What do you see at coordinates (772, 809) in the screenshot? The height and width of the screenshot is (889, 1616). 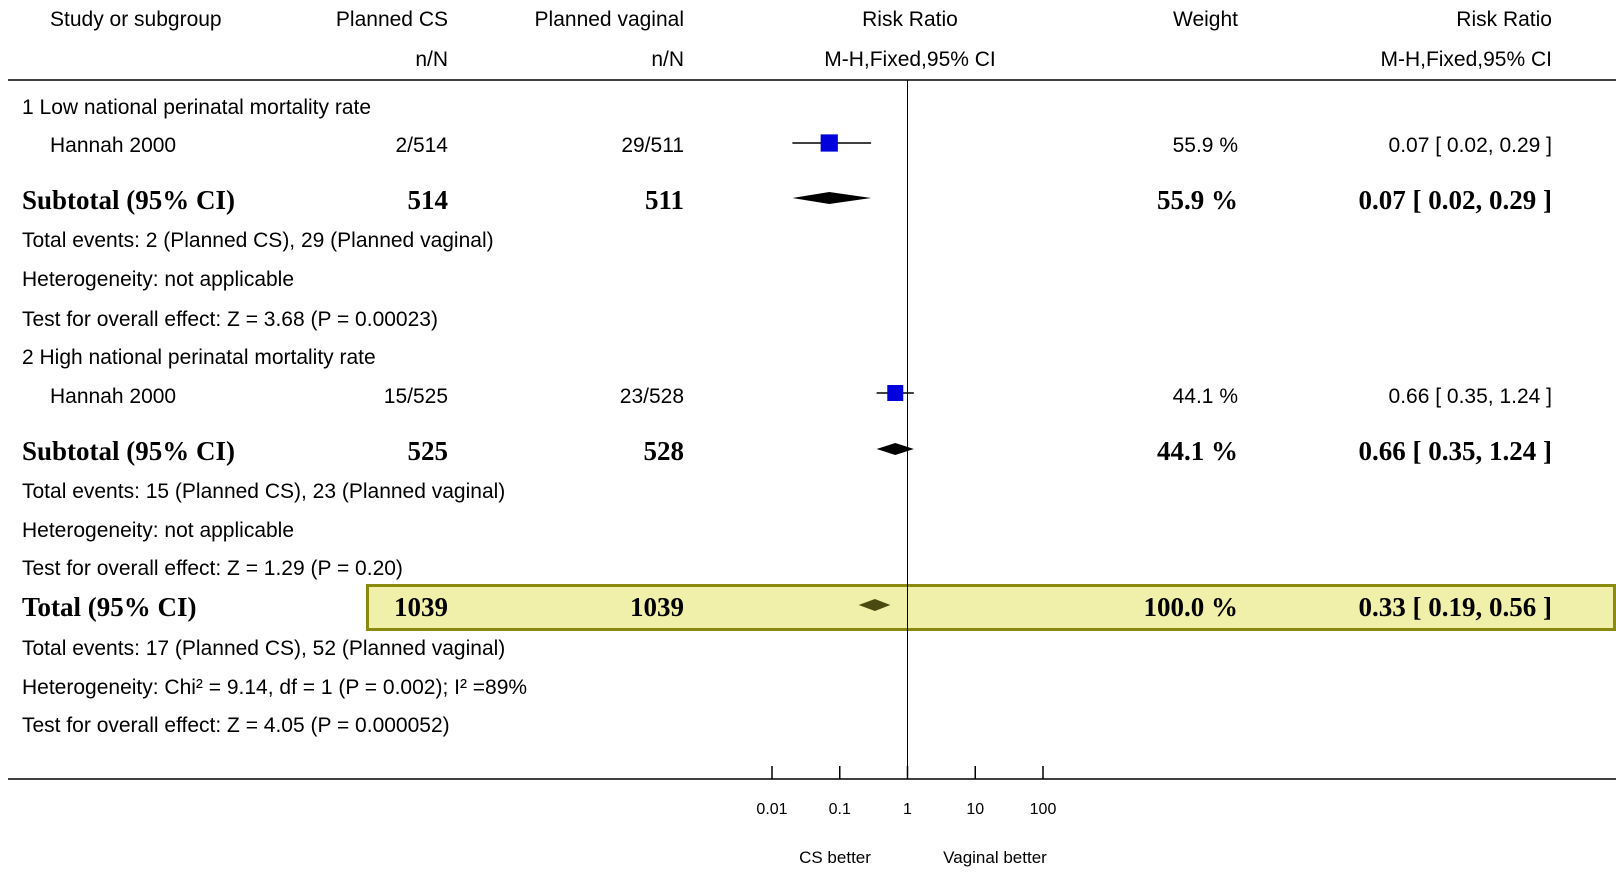 I see `axis-tick-label: 0.01` at bounding box center [772, 809].